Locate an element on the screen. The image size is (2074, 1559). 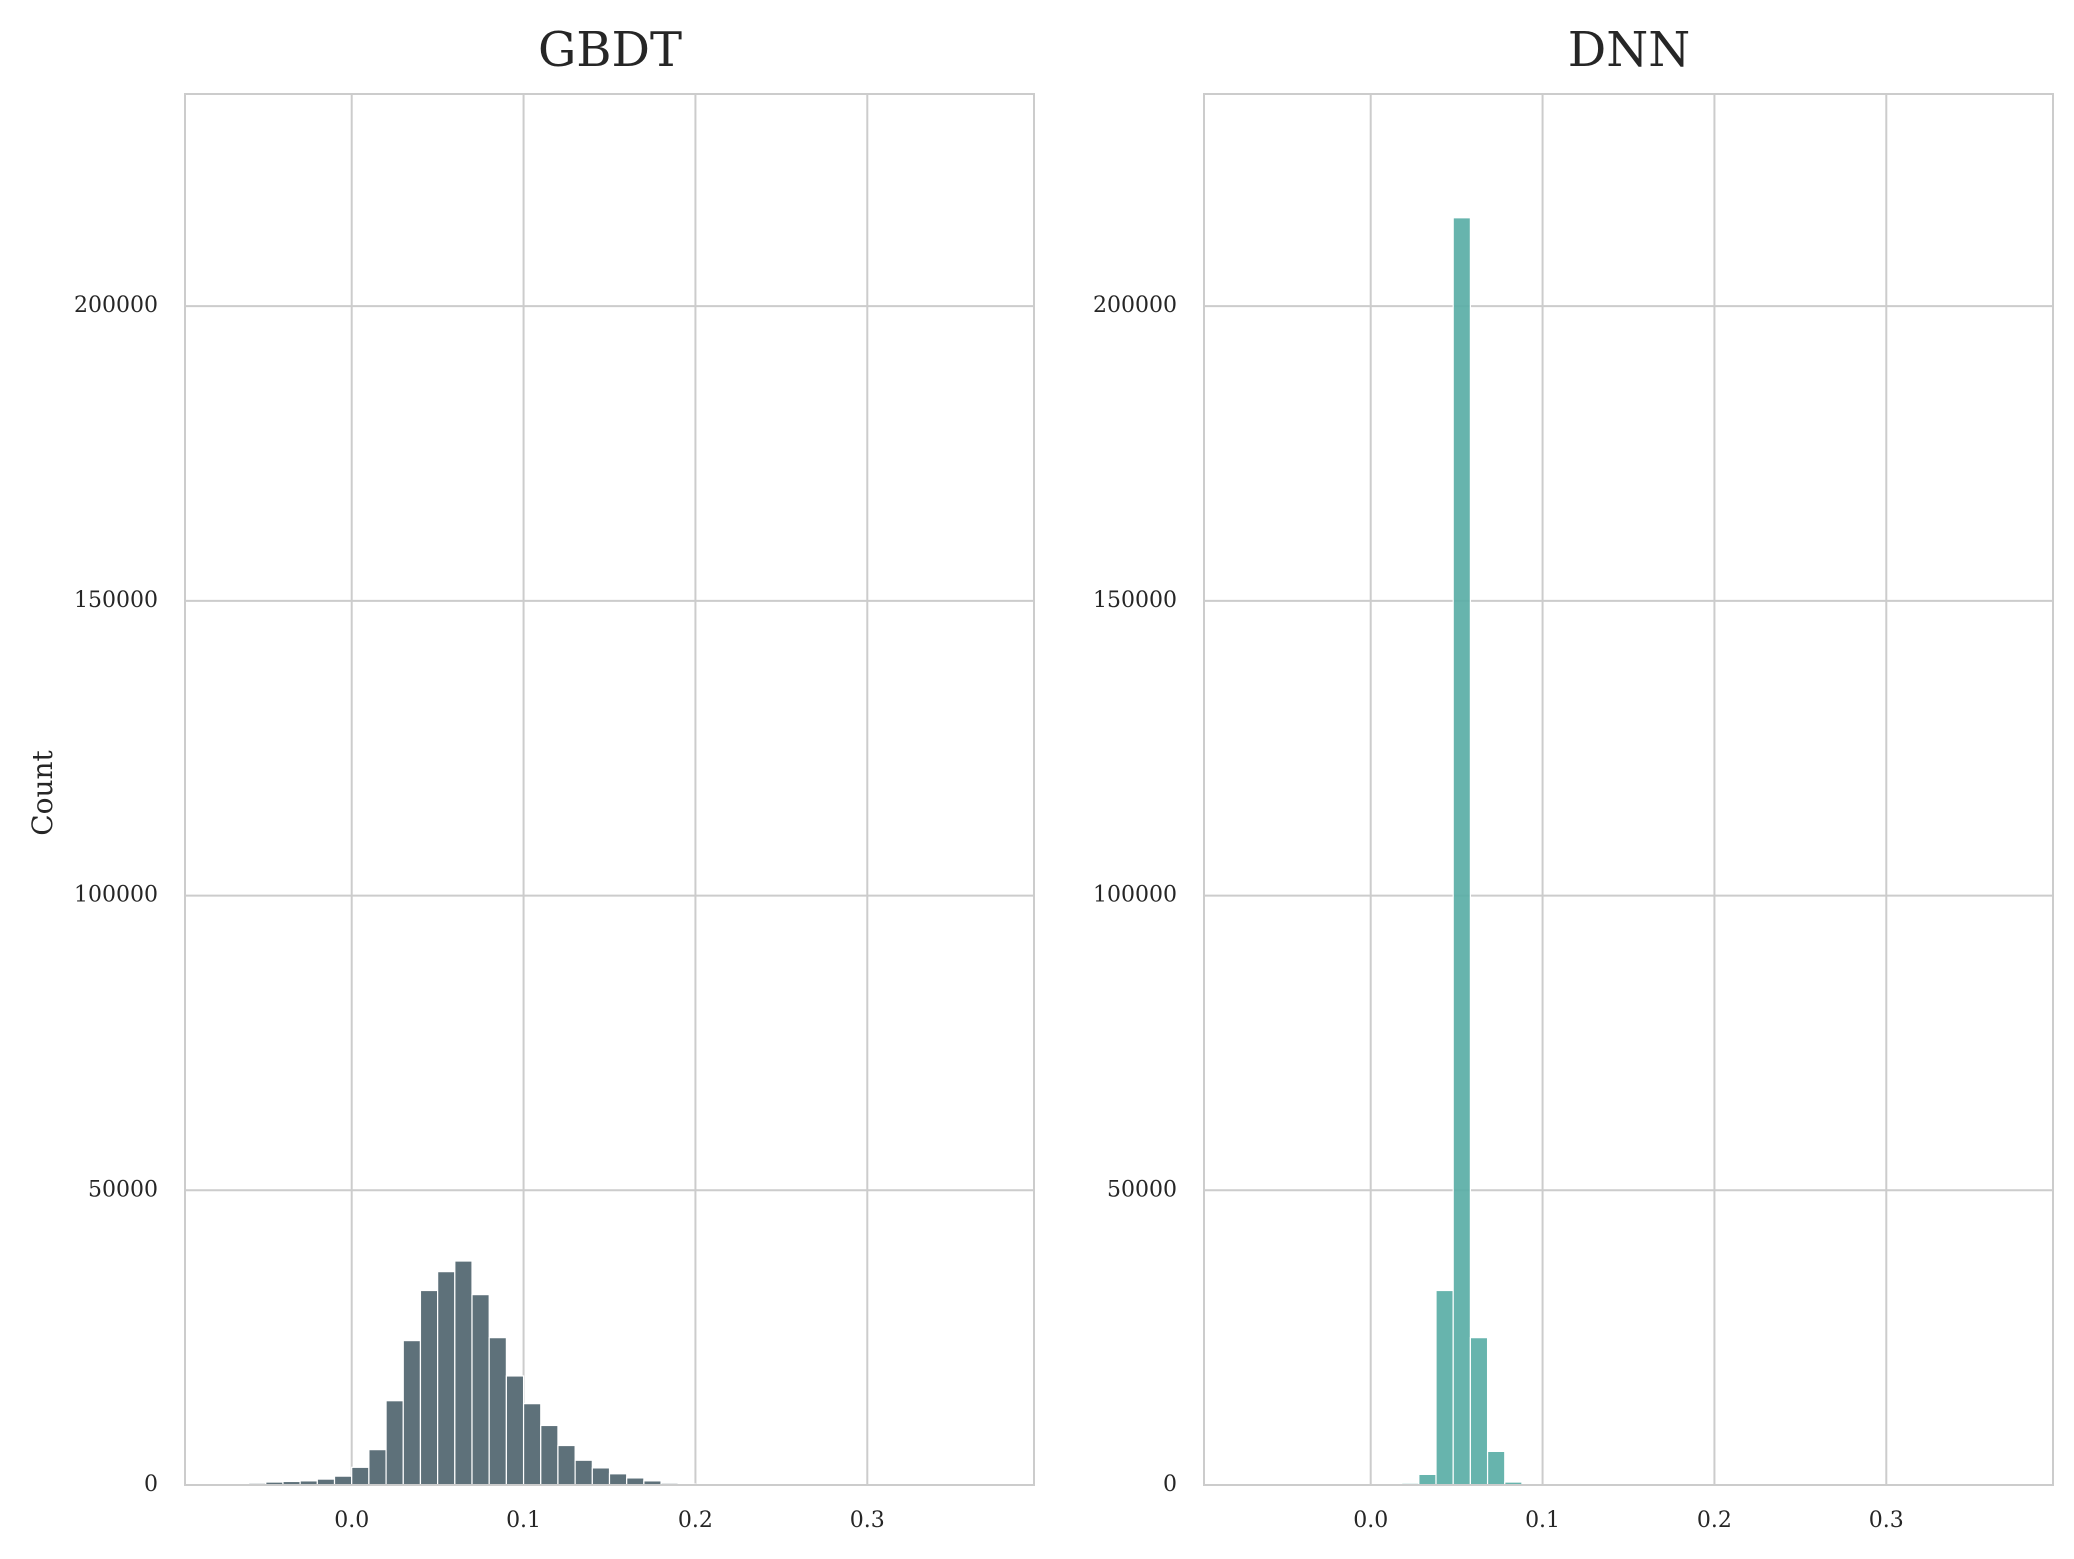
gbdt-panel-title: GBDT is located at coordinates (610, 50).